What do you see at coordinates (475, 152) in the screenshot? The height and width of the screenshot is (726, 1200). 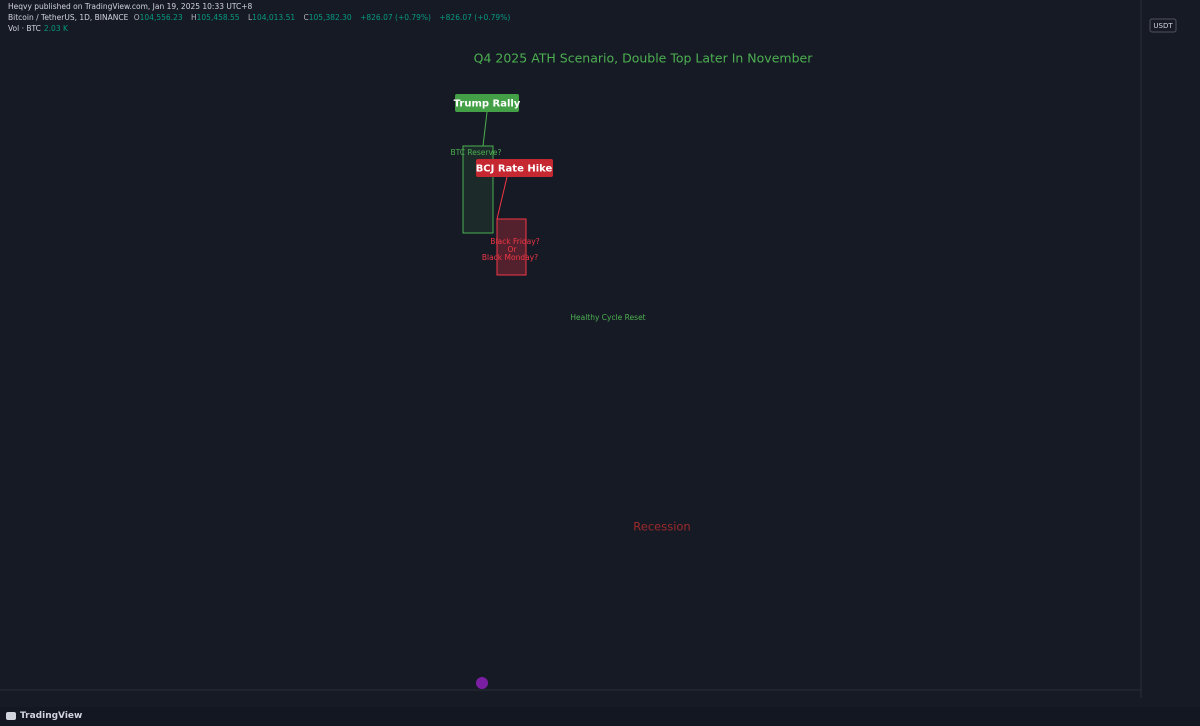 I see `reserve-note: BTC Reserve?` at bounding box center [475, 152].